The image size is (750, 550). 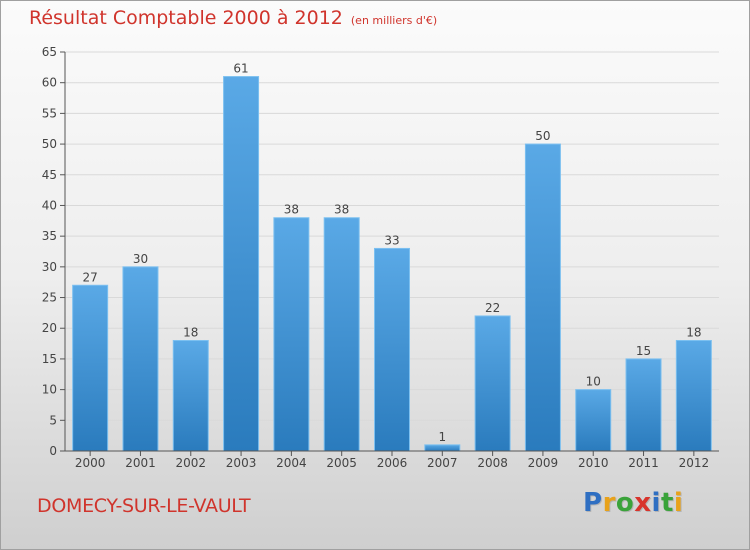 I want to click on y-tick-label: 15, so click(x=49, y=359).